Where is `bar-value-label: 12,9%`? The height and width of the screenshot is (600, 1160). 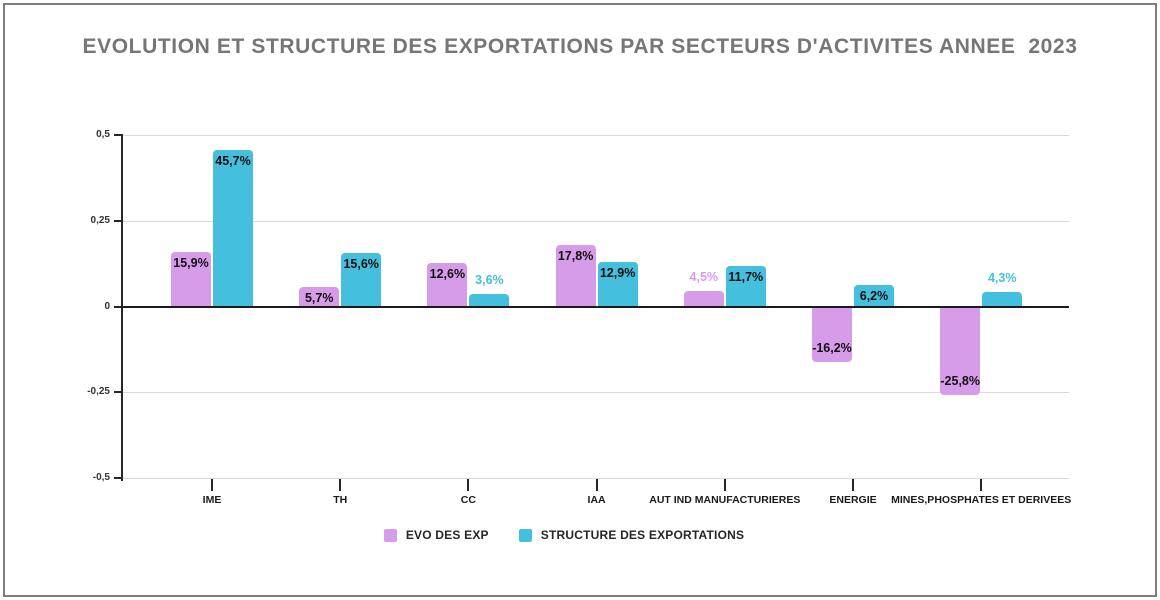
bar-value-label: 12,9% is located at coordinates (617, 273).